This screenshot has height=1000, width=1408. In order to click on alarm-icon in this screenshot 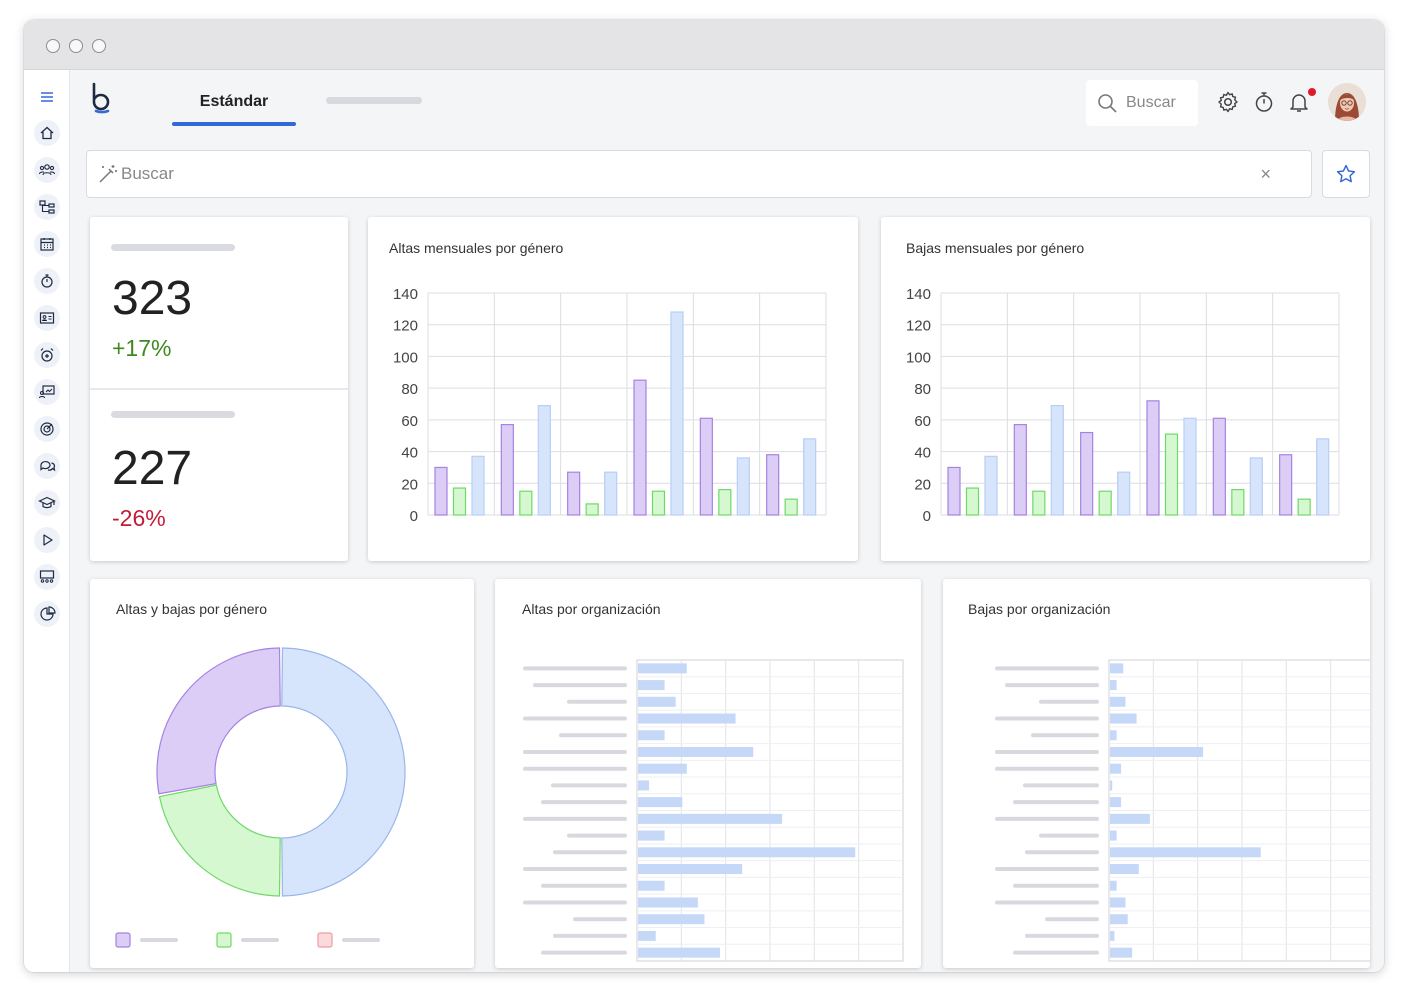, I will do `click(47, 355)`.